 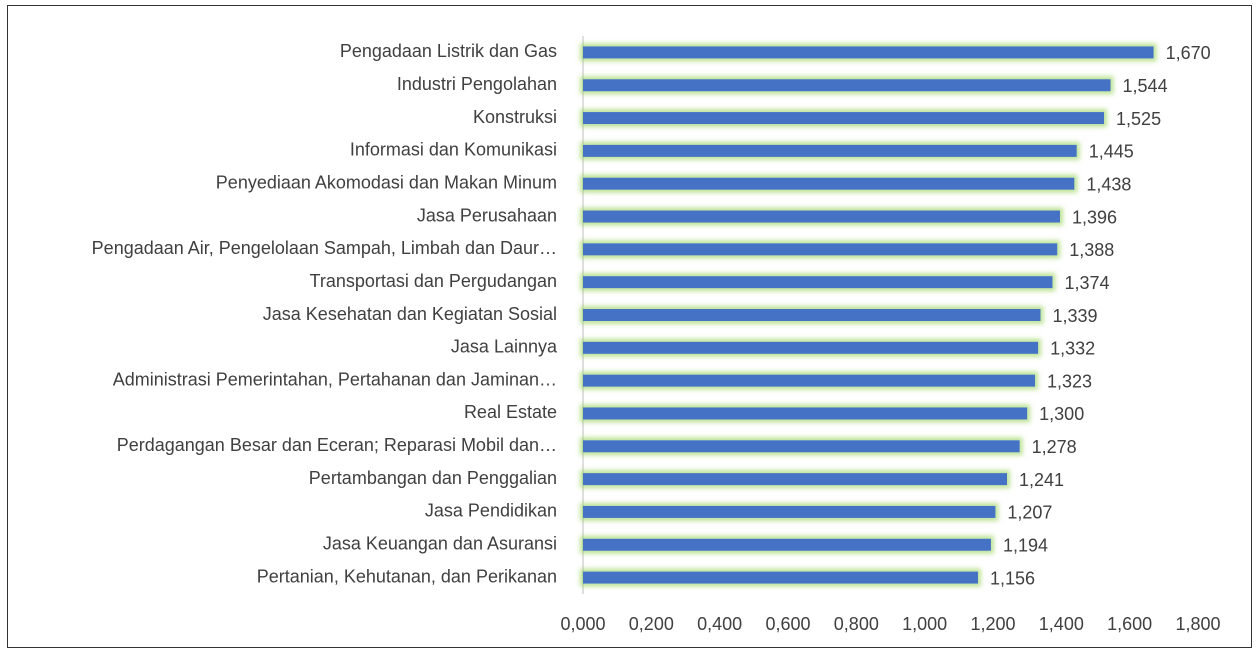 I want to click on data-label: 1,438, so click(x=1108, y=184).